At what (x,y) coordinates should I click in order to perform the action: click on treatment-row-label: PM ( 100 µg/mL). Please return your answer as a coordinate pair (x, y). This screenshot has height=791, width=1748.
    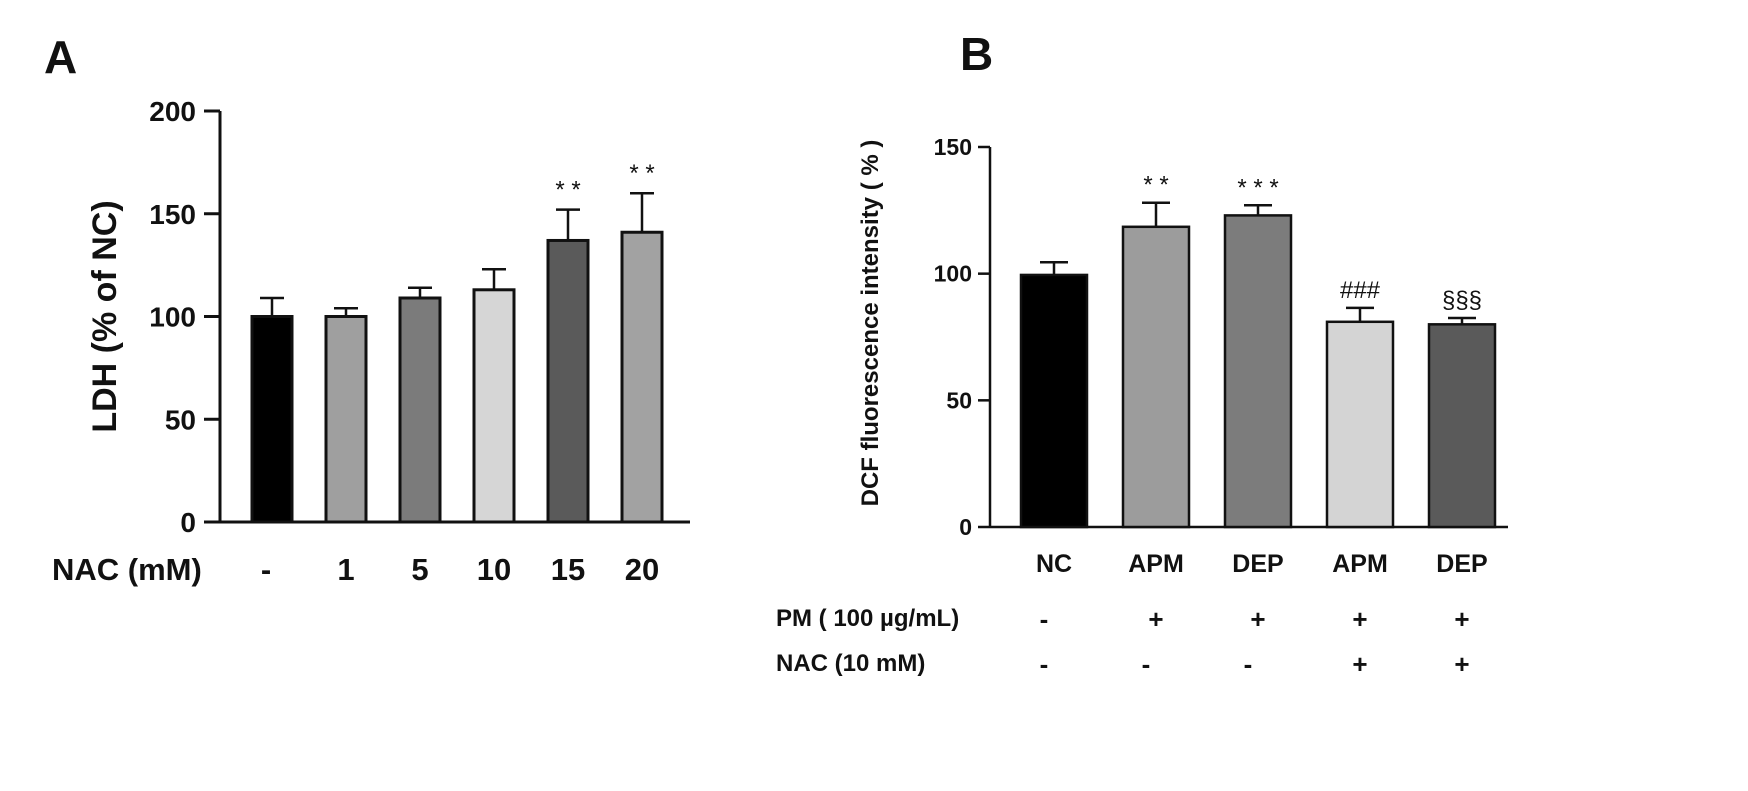
    Looking at the image, I should click on (867, 618).